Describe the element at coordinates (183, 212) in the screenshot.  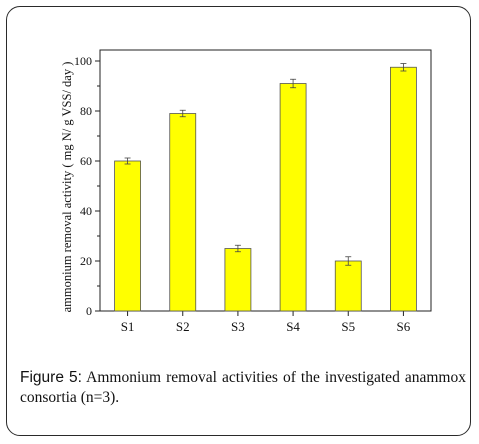
I see `bar-s2` at that location.